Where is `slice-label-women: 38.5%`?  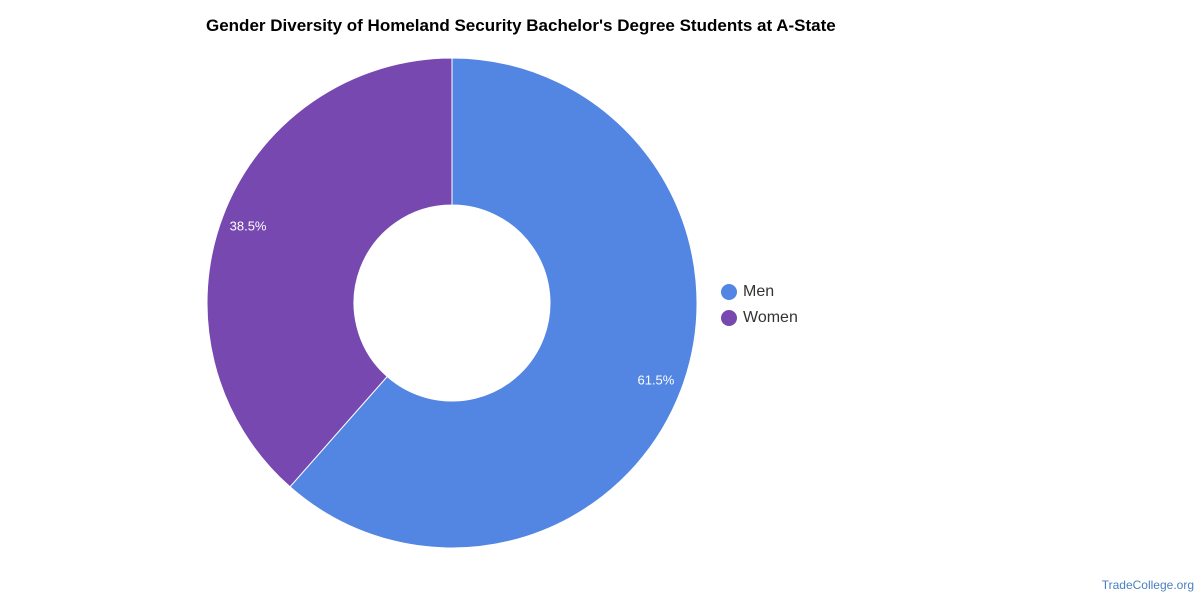 slice-label-women: 38.5% is located at coordinates (248, 225).